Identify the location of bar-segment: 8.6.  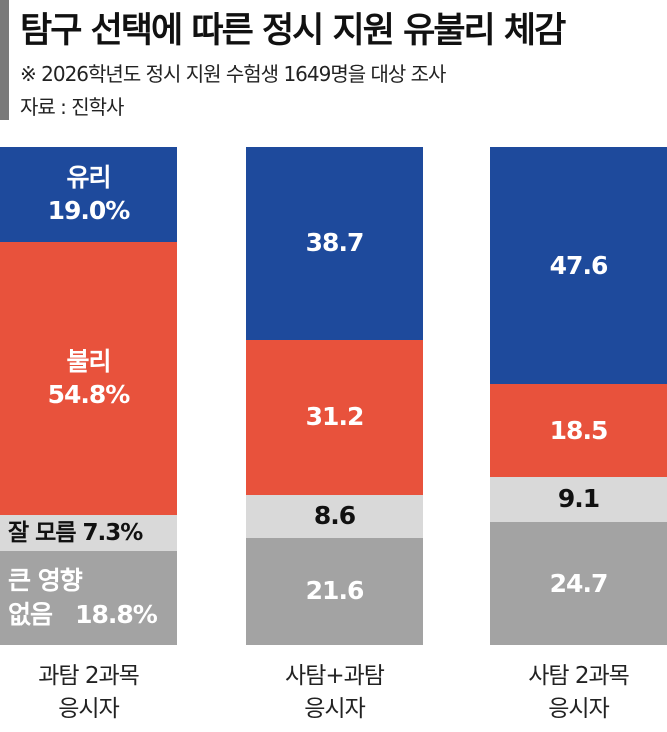
(334, 516).